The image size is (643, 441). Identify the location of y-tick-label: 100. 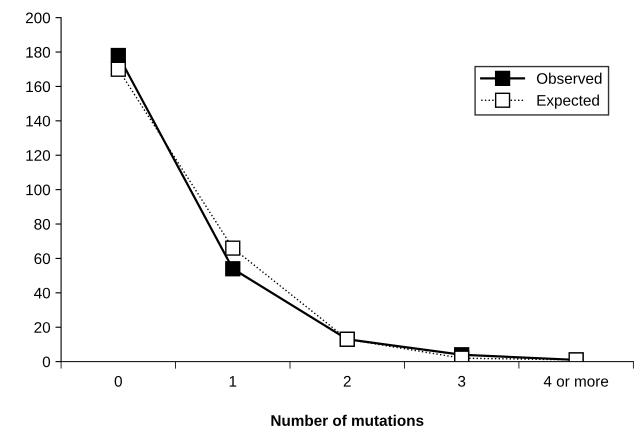
(38, 190).